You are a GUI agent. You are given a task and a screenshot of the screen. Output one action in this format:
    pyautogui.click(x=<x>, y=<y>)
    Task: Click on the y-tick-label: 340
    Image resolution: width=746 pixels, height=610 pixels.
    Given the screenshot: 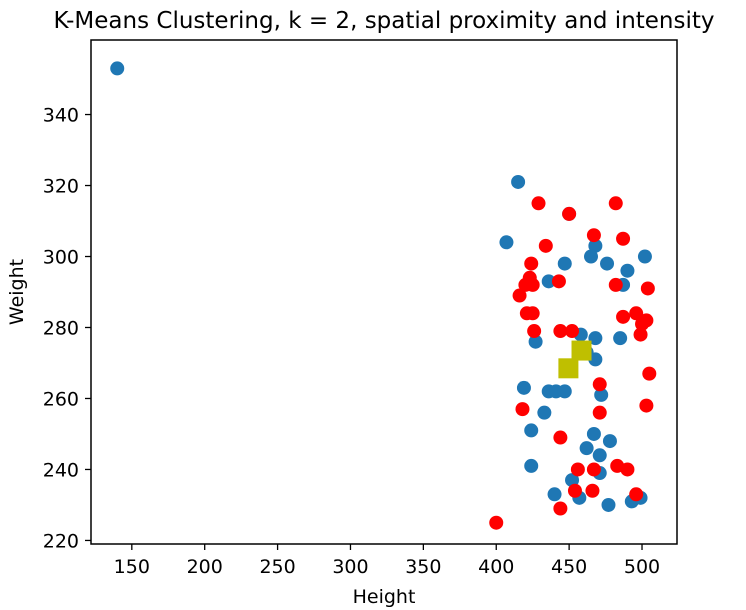 What is the action you would take?
    pyautogui.click(x=61, y=116)
    